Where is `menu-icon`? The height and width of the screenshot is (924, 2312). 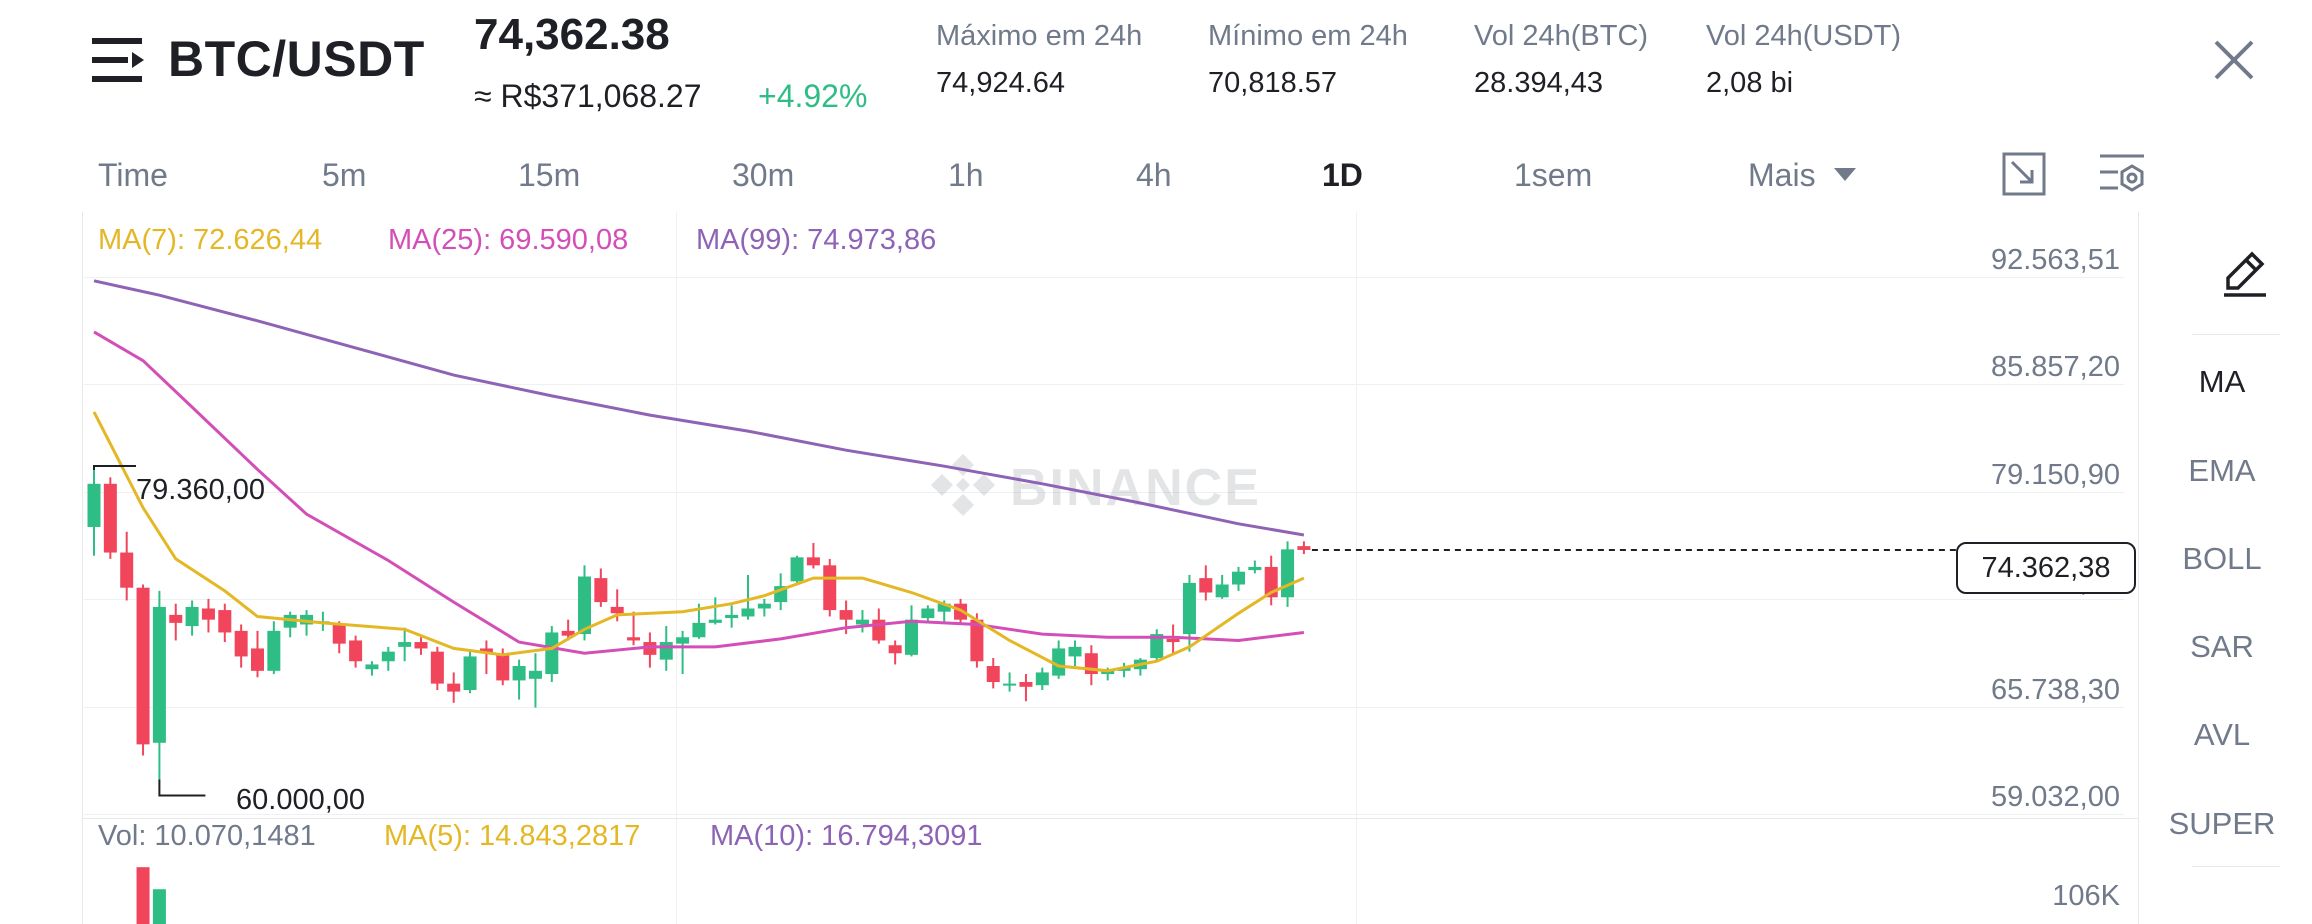
menu-icon is located at coordinates (120, 60).